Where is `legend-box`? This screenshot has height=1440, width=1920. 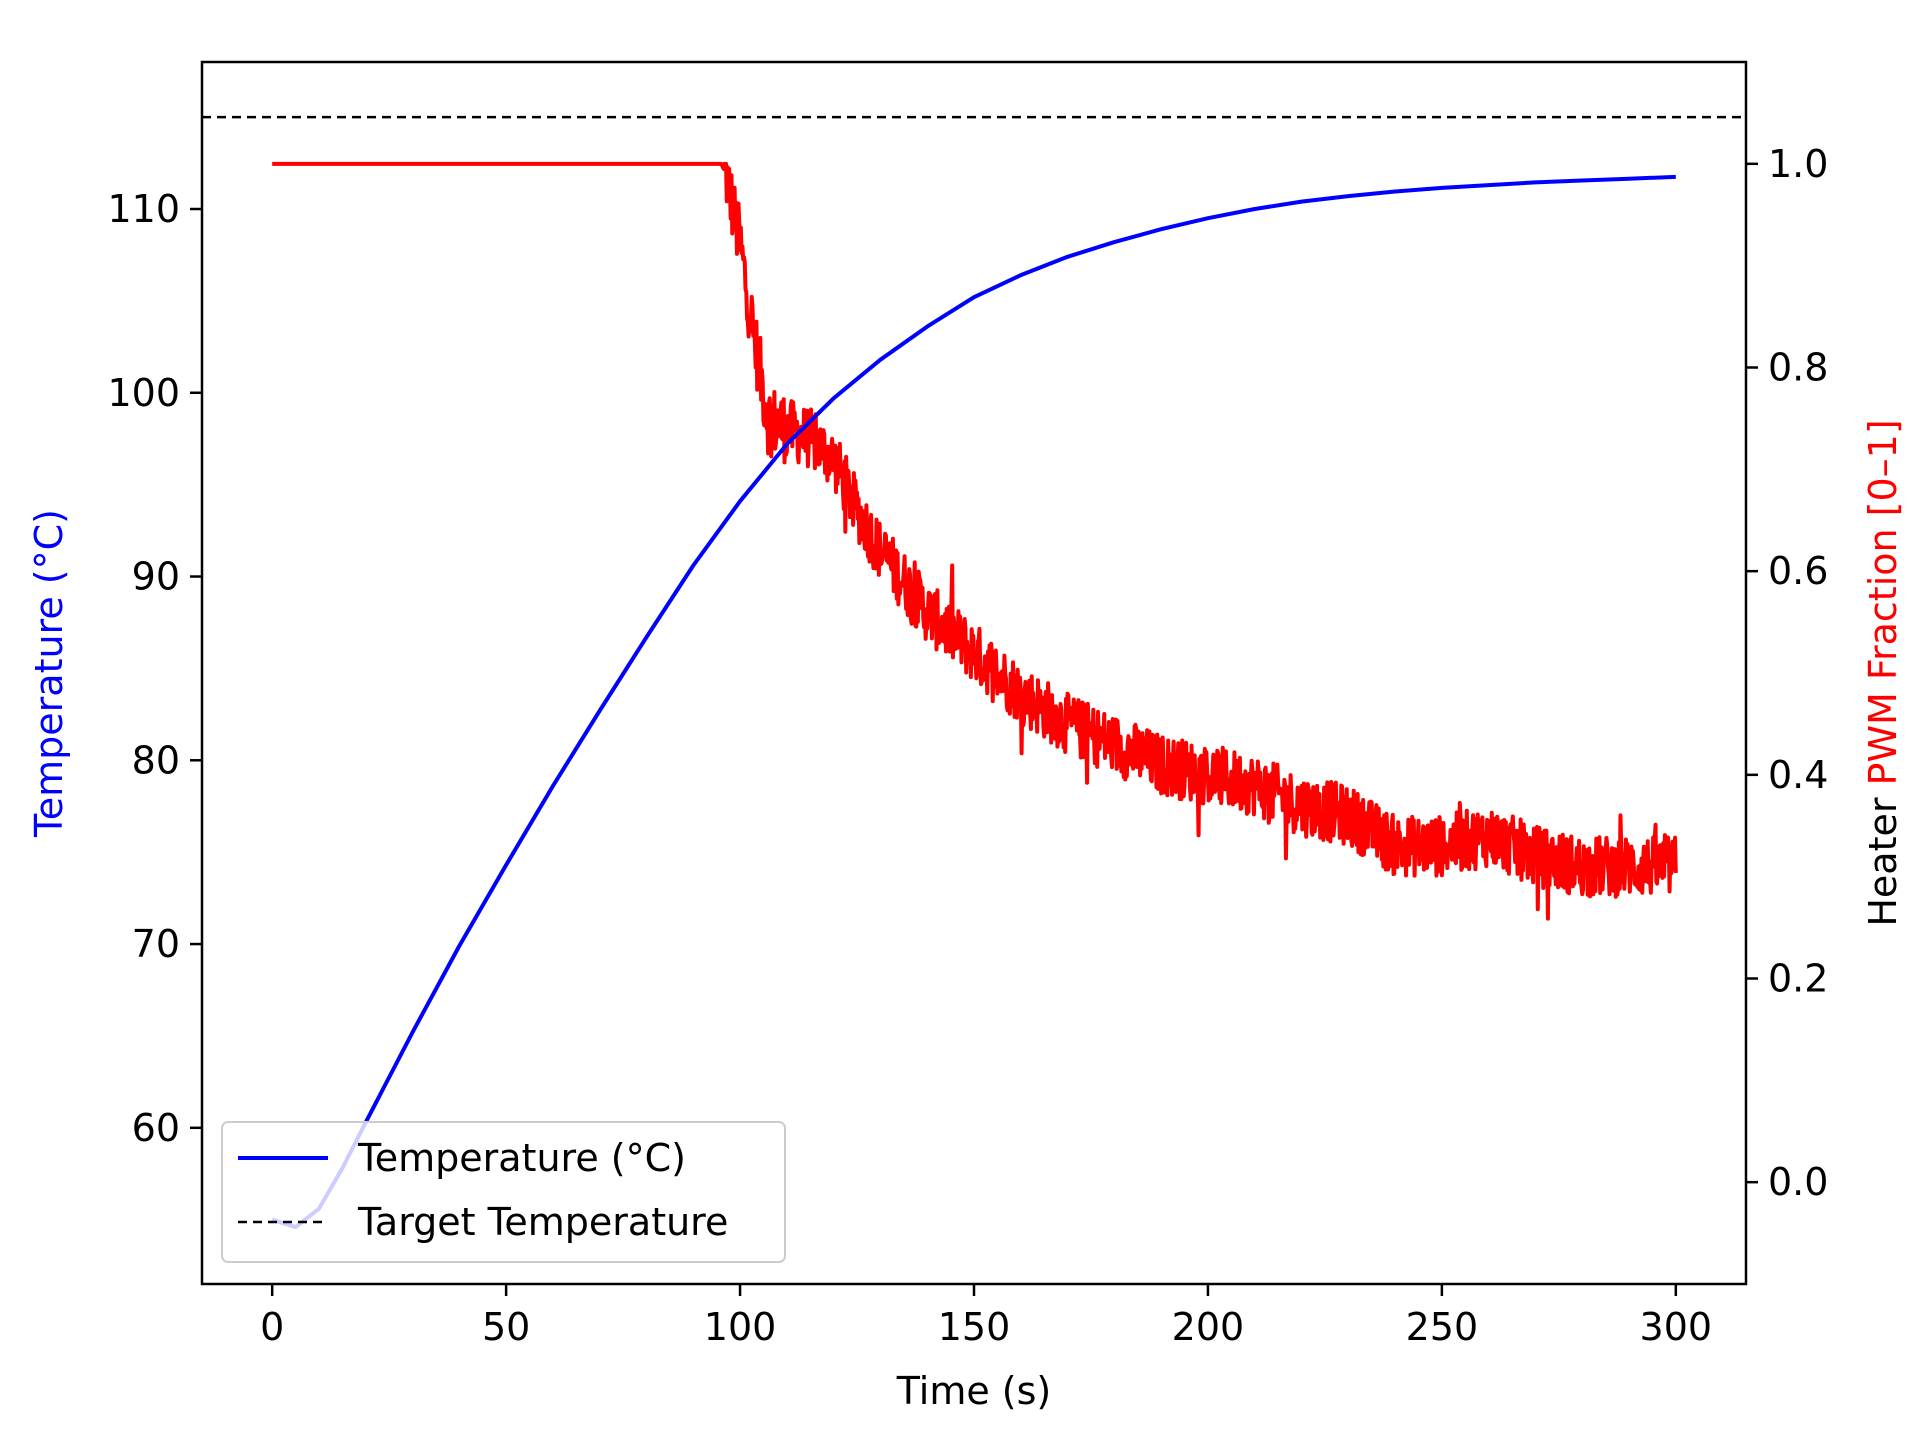
legend-box is located at coordinates (503, 1192).